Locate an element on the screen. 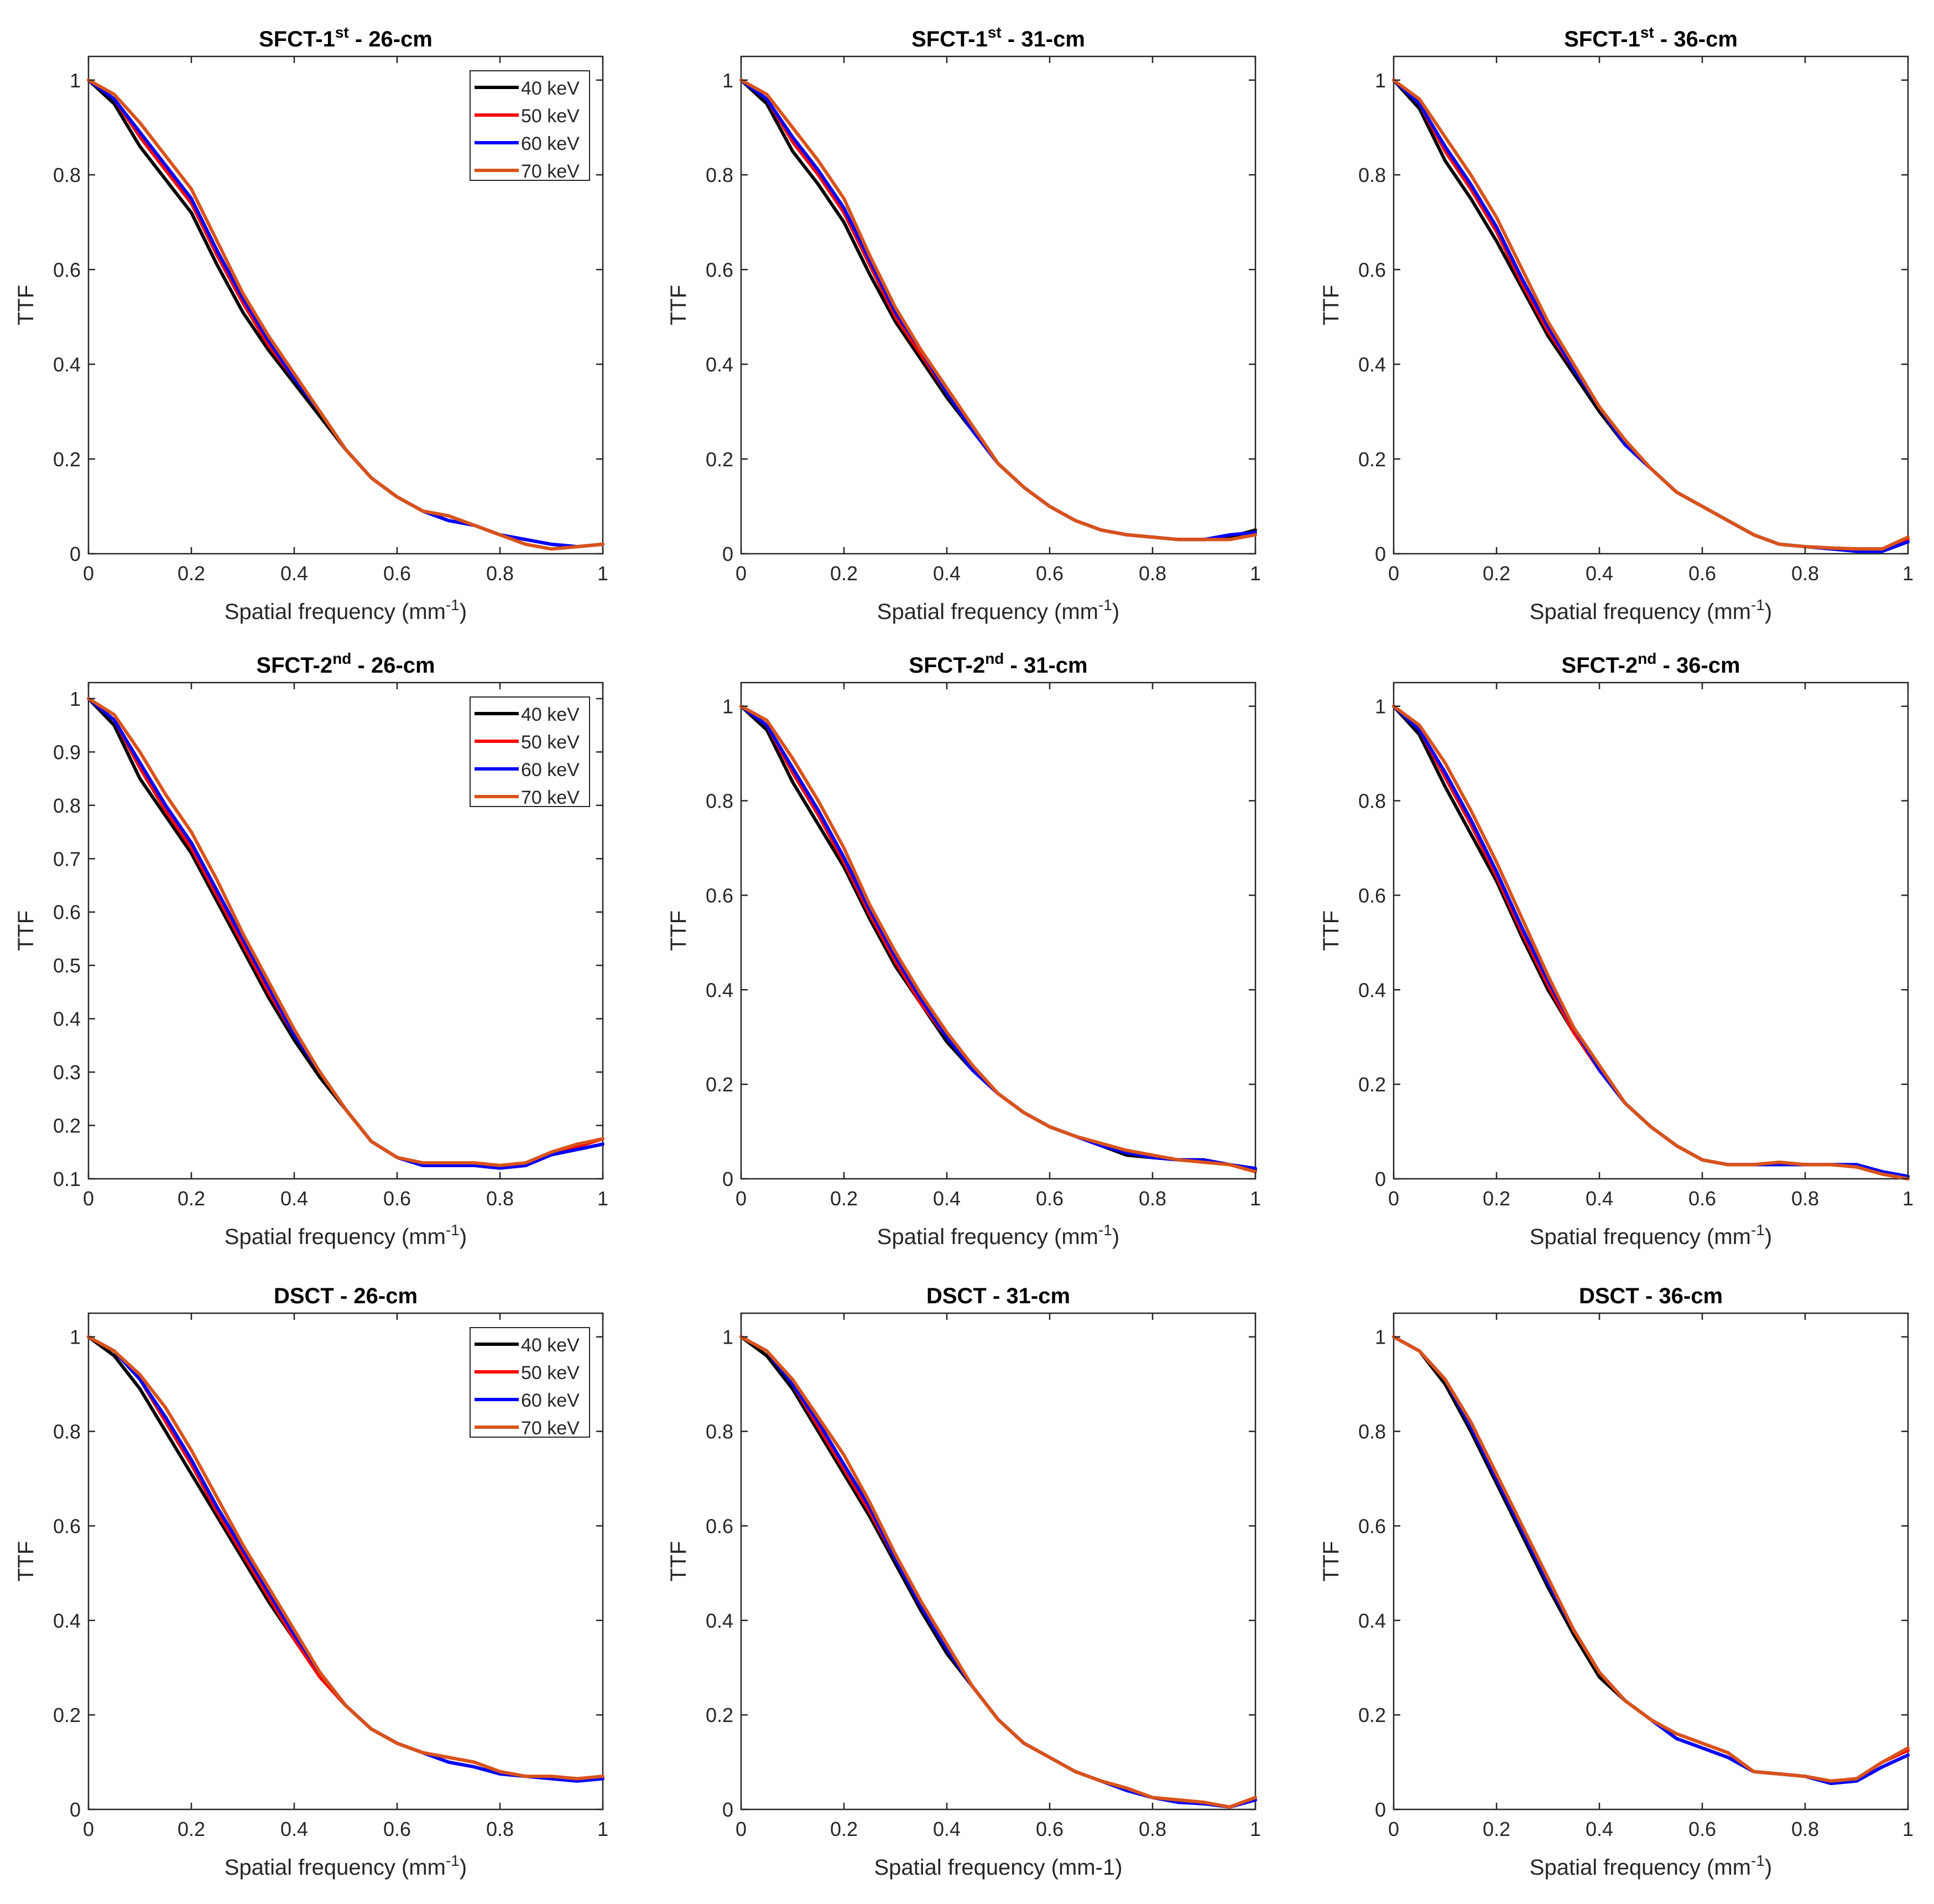  chart-title: DSCT - 26-cm is located at coordinates (346, 1296).